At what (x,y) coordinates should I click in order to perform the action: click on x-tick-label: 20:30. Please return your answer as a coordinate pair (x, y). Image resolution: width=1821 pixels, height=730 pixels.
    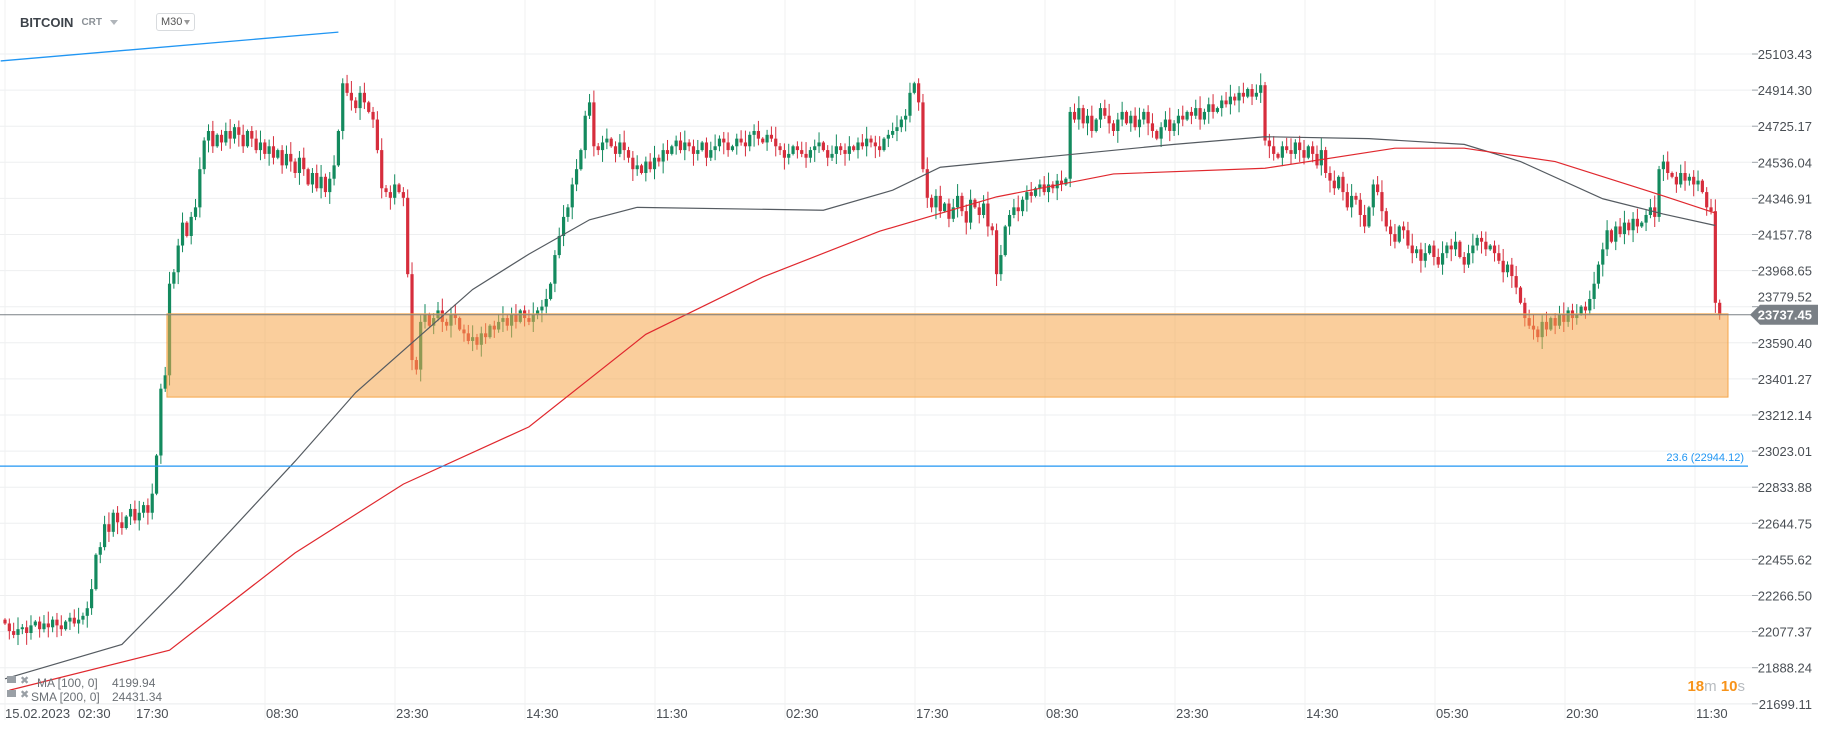
    Looking at the image, I should click on (1582, 713).